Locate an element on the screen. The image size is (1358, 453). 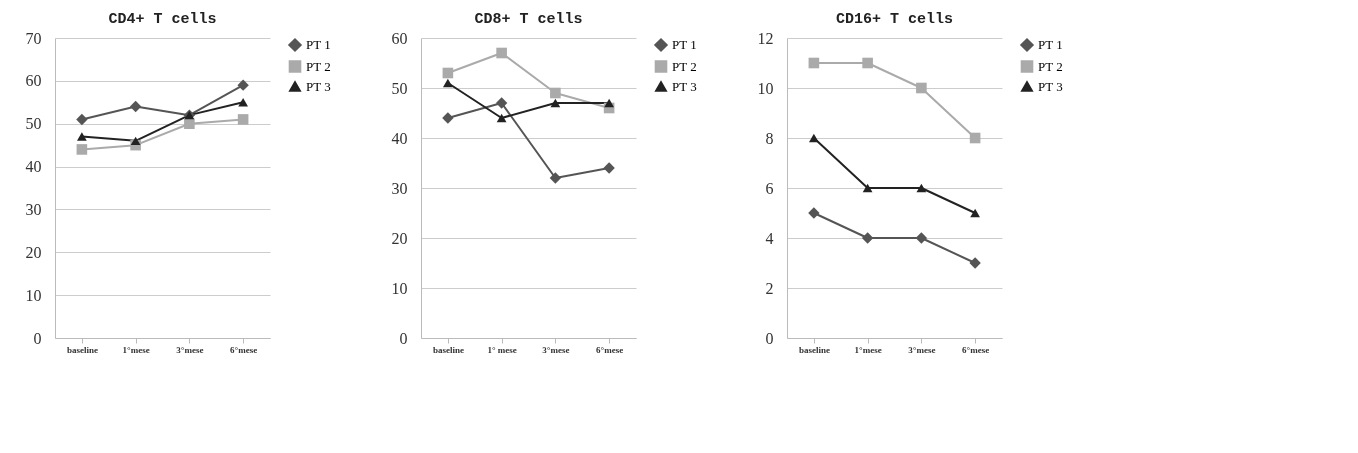
chart-title: CD16+ T cells is located at coordinates (894, 19).